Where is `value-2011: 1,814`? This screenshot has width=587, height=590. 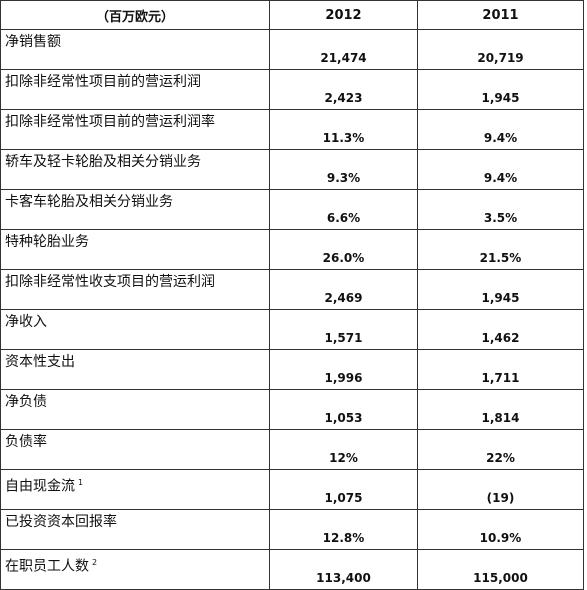
value-2011: 1,814 is located at coordinates (500, 409).